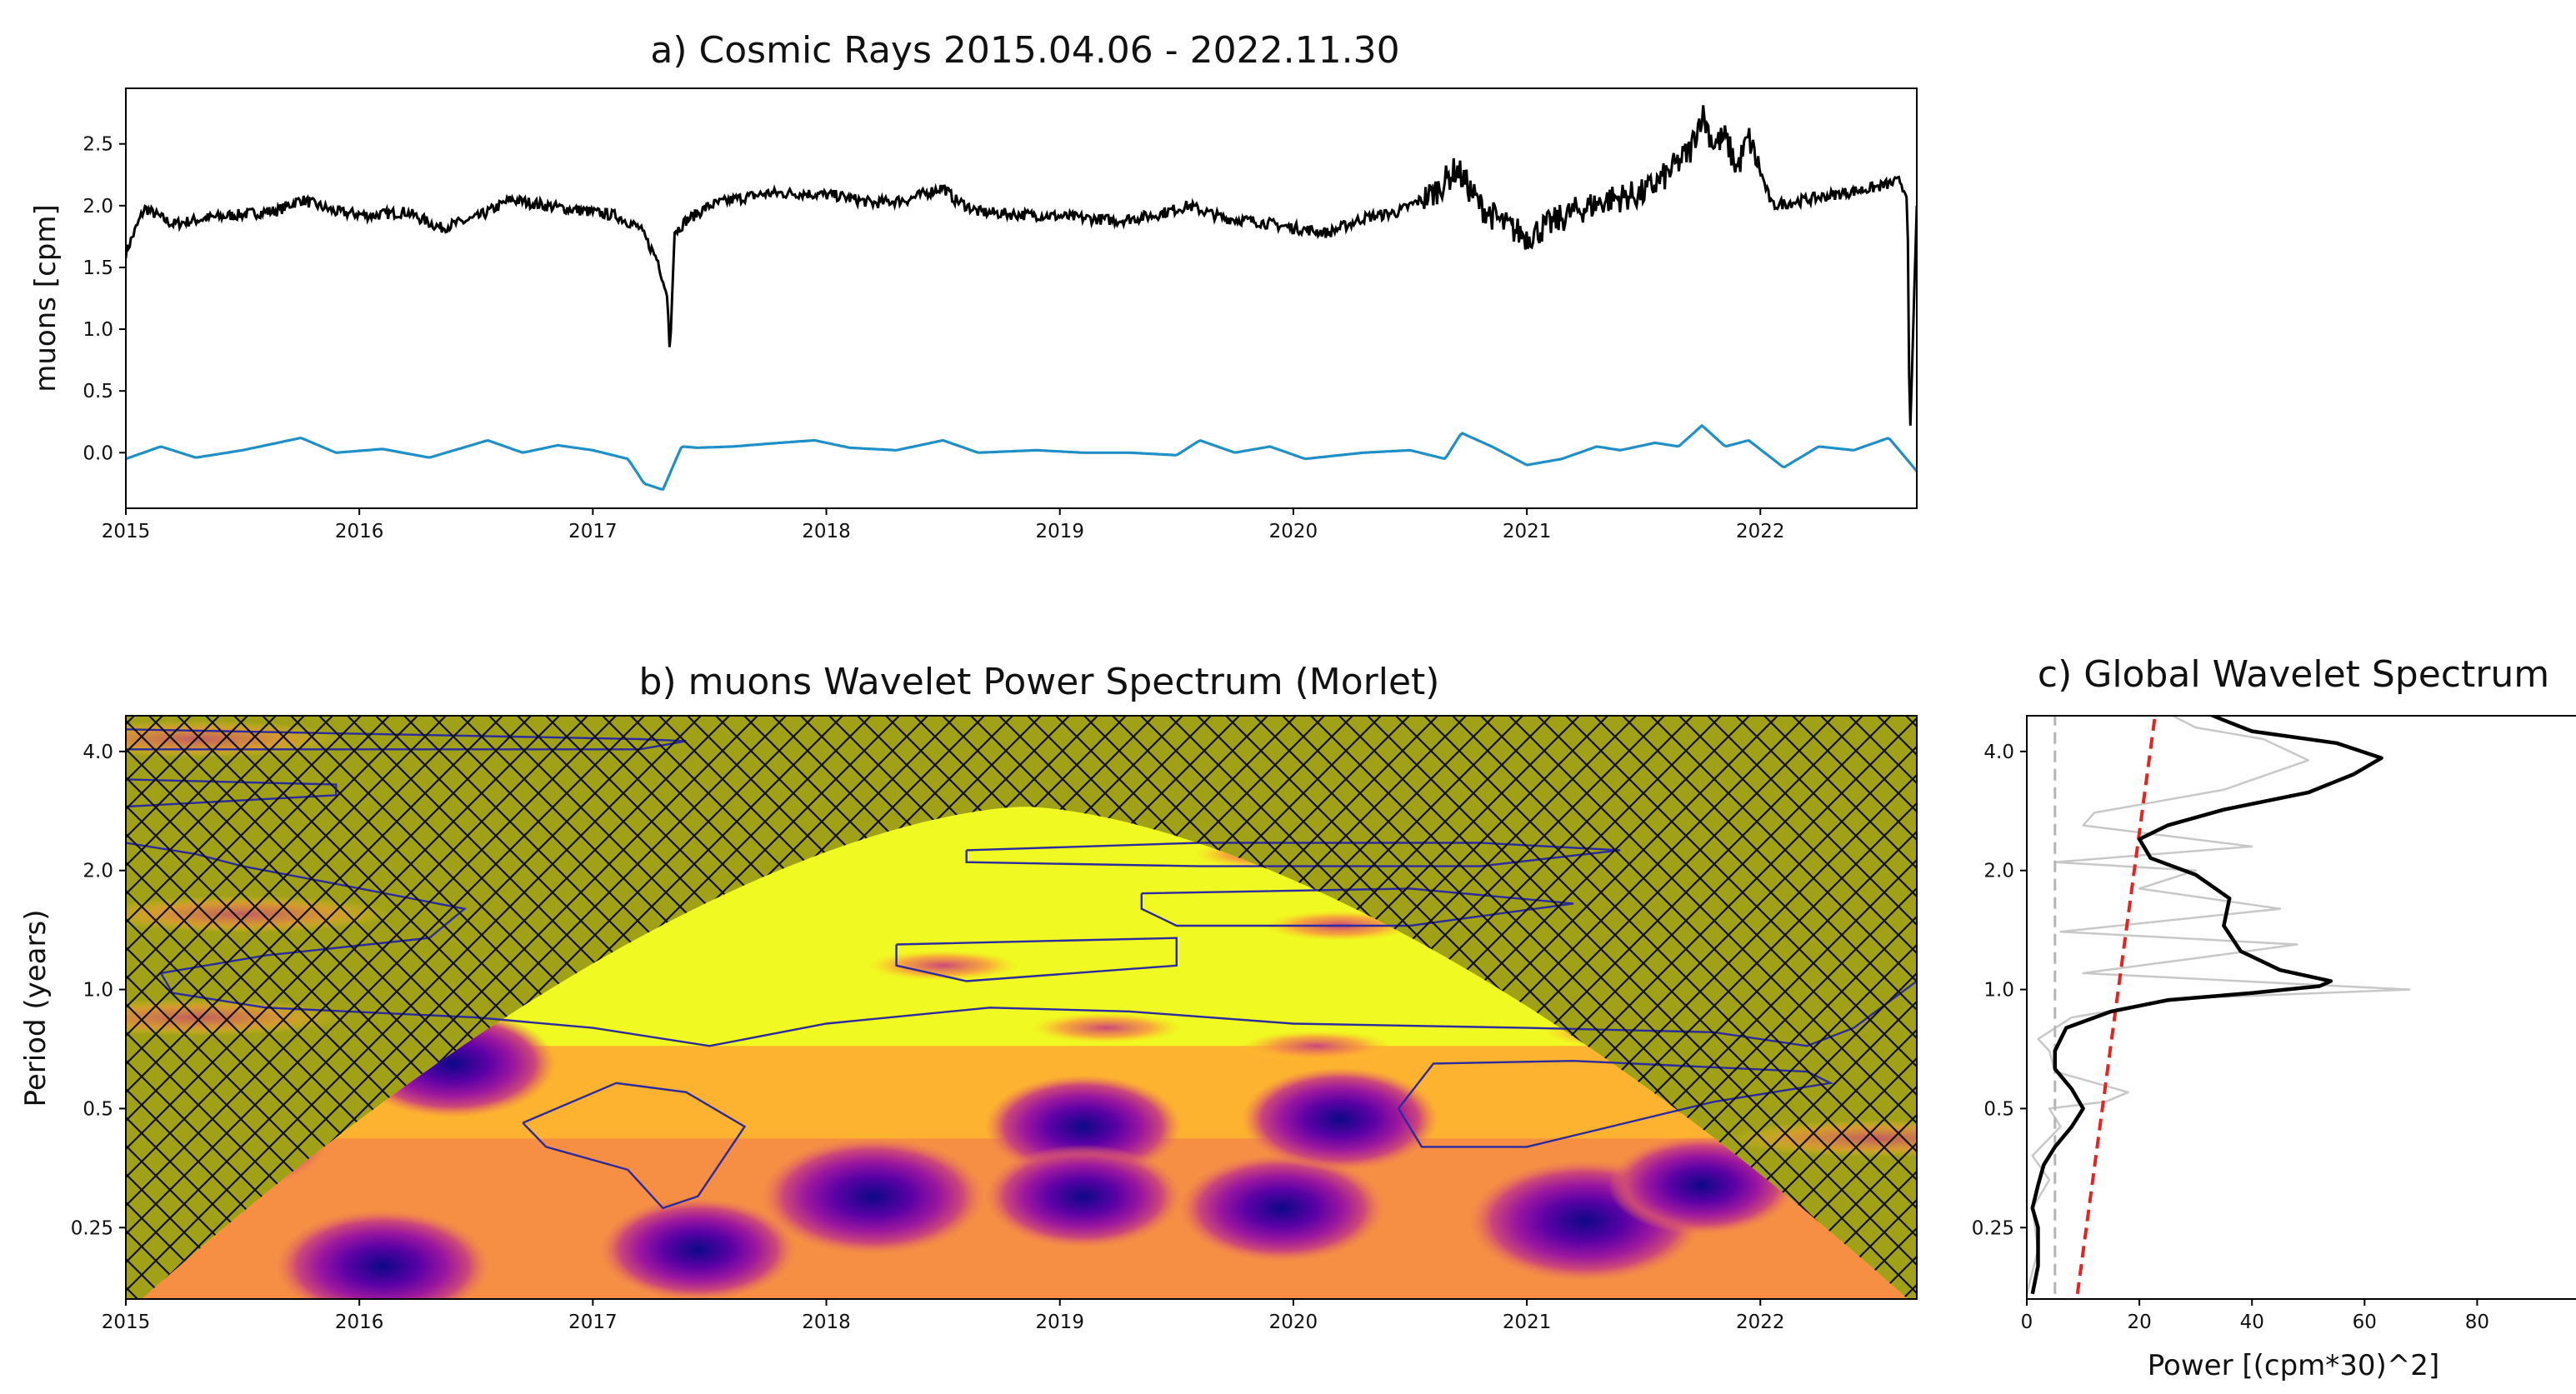 The image size is (2576, 1394). What do you see at coordinates (1527, 1322) in the screenshot?
I see `panel-b-xtick-label: 2021` at bounding box center [1527, 1322].